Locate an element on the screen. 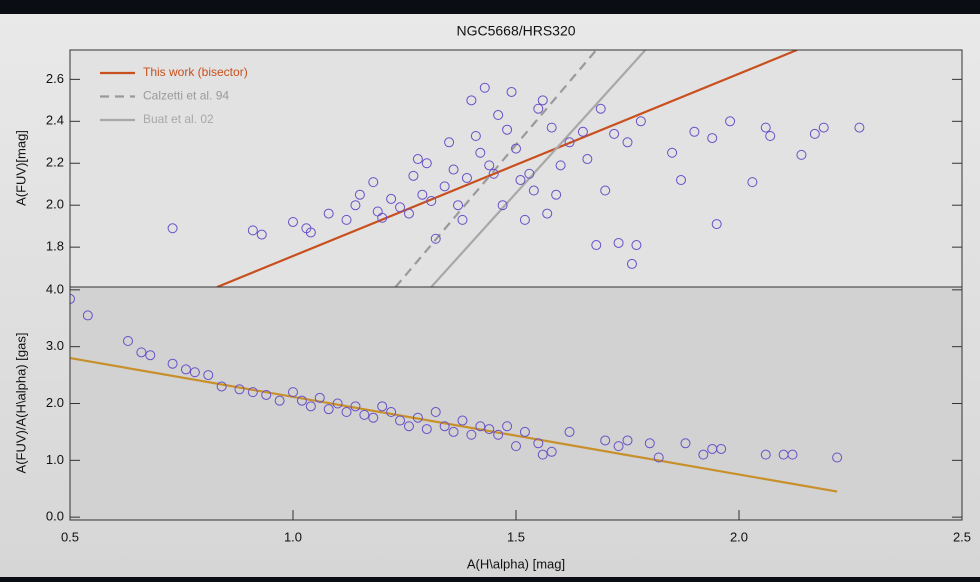 The image size is (980, 582). x-tick-label: 0.5 is located at coordinates (70, 536).